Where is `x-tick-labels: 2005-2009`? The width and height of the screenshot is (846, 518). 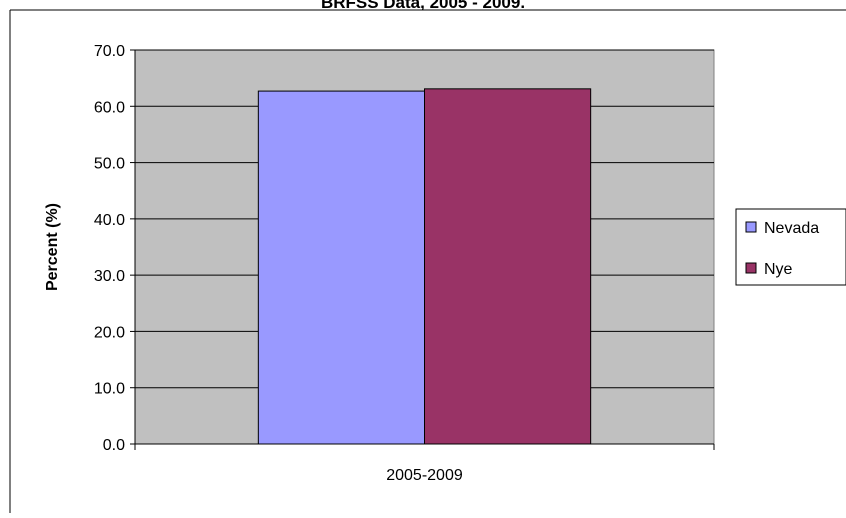 x-tick-labels: 2005-2009 is located at coordinates (424, 475).